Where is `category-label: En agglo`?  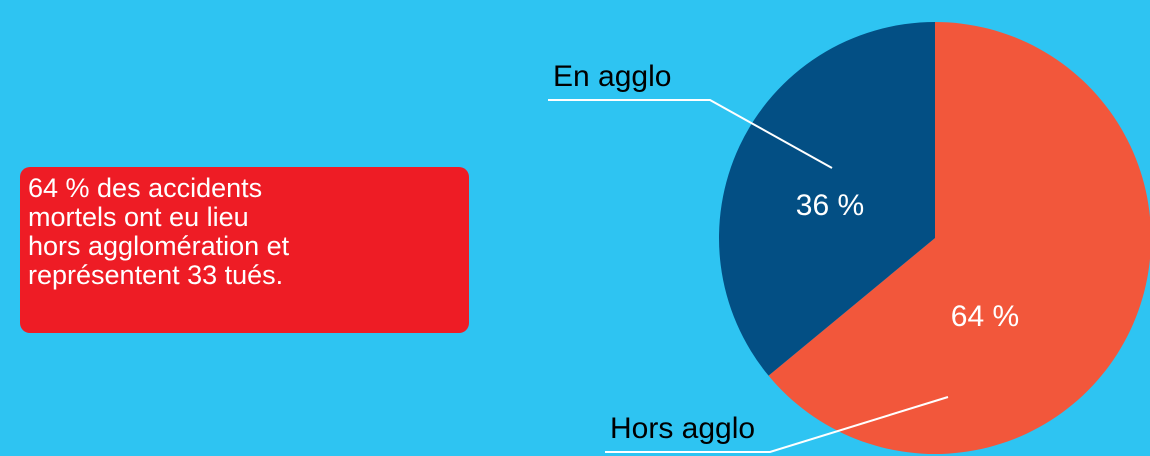 category-label: En agglo is located at coordinates (612, 76).